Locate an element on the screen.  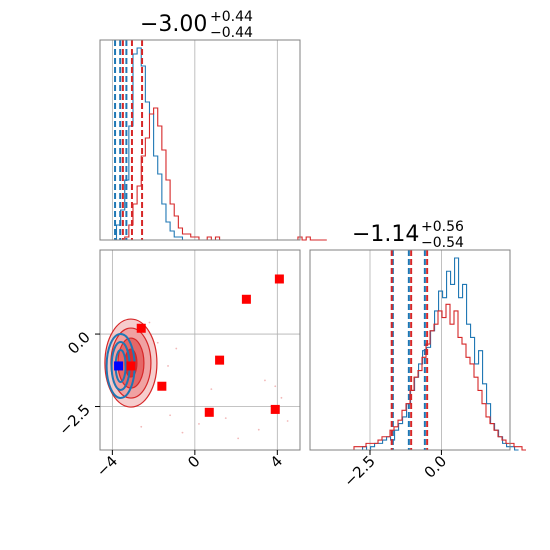
title-param-1-lower: −0.44 is located at coordinates (231, 33).